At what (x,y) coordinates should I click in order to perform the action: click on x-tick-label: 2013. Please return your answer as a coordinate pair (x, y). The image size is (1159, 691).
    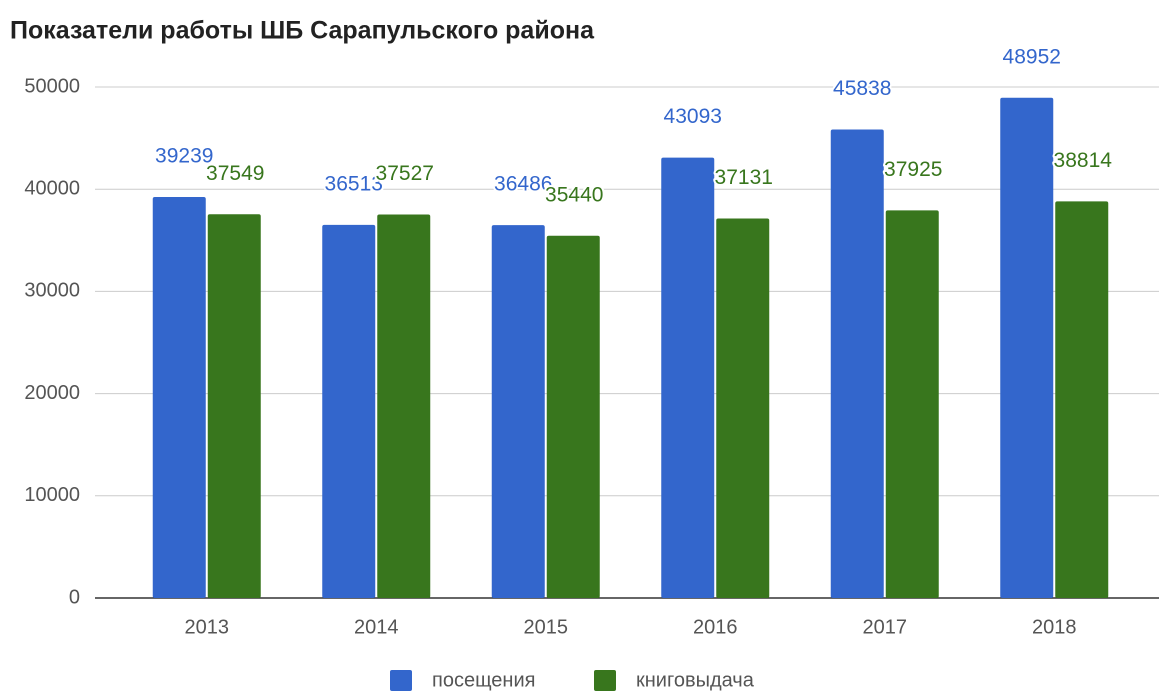
    Looking at the image, I should click on (207, 627).